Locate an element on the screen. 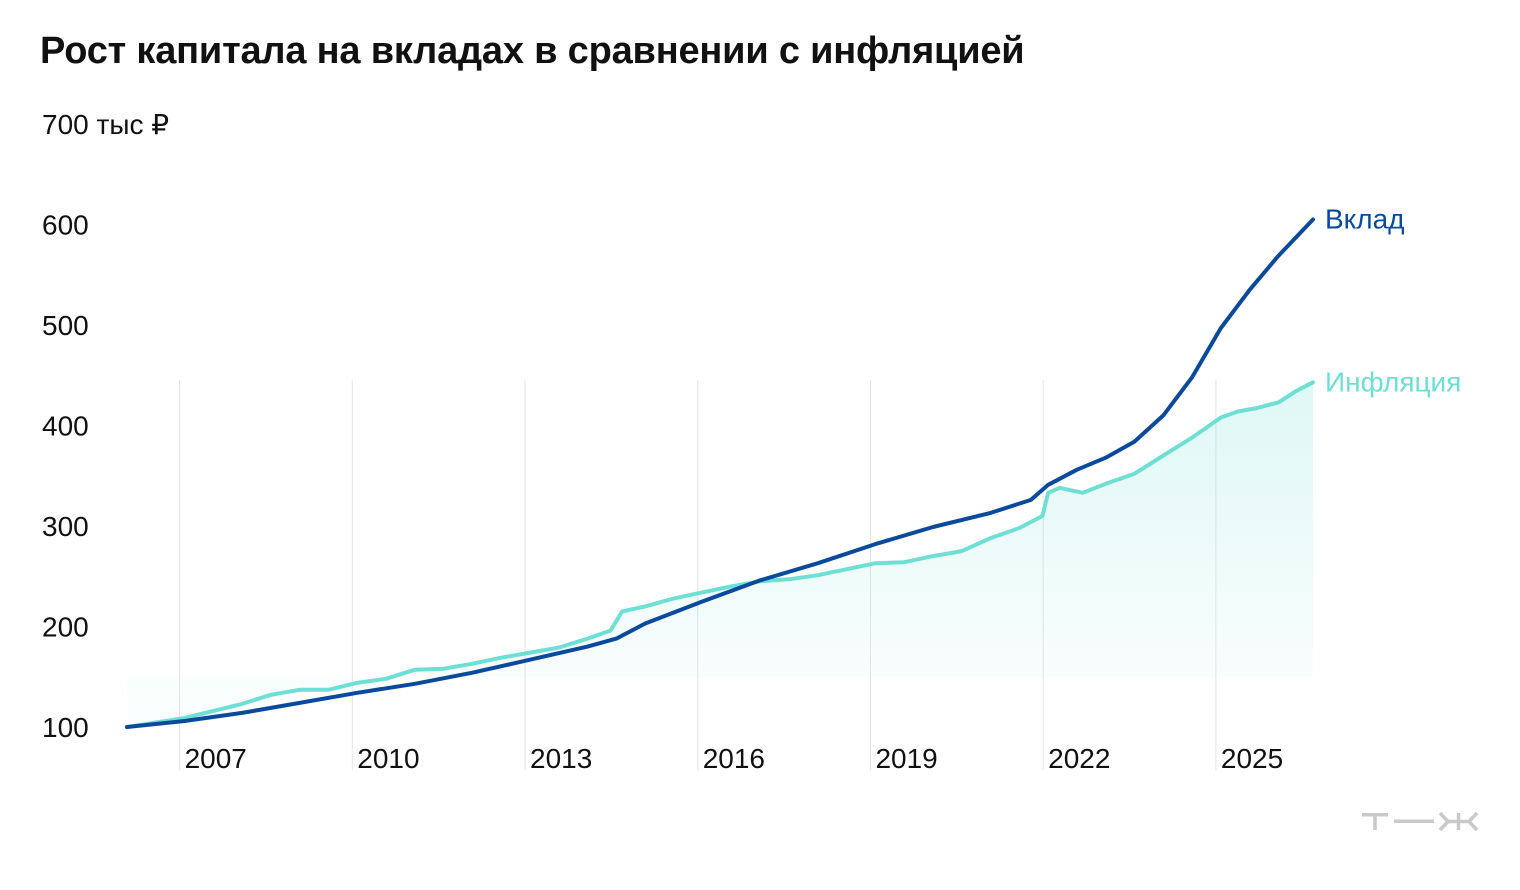  series-labels: Инфляция Вклад is located at coordinates (1393, 300).